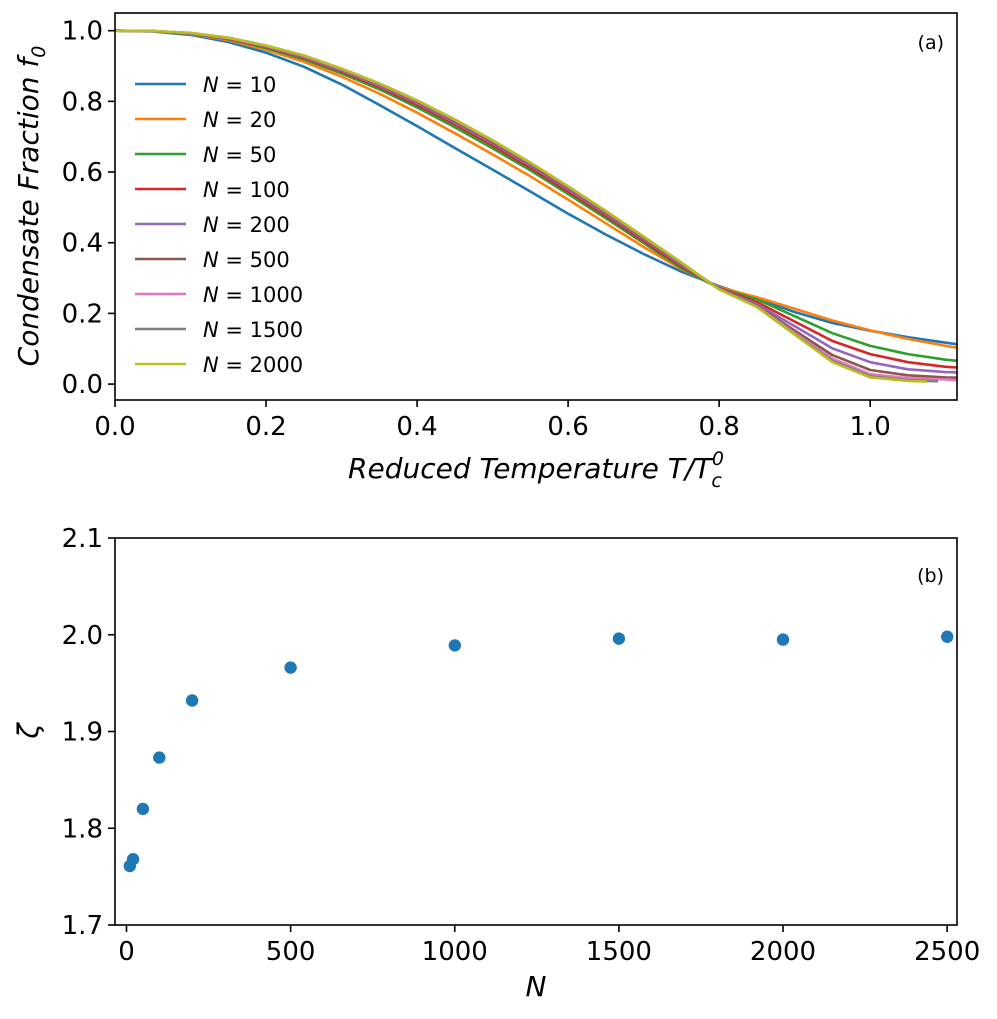  What do you see at coordinates (455, 952) in the screenshot?
I see `x-tick-label: 1000` at bounding box center [455, 952].